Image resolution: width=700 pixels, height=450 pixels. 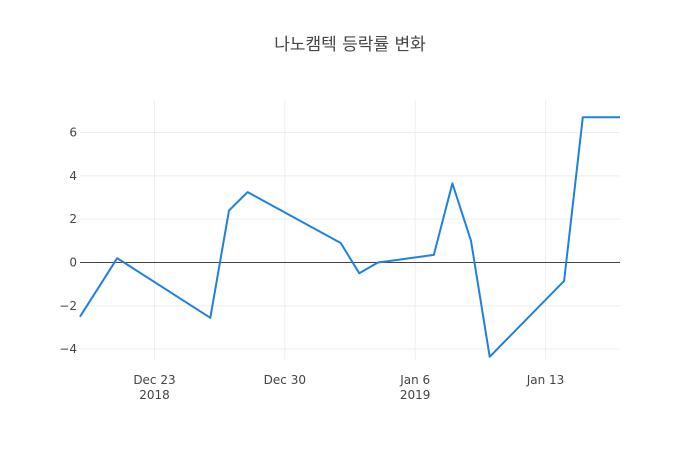 I want to click on y-axis-ticks: −4 −2 0 2 4 6, so click(x=68, y=241).